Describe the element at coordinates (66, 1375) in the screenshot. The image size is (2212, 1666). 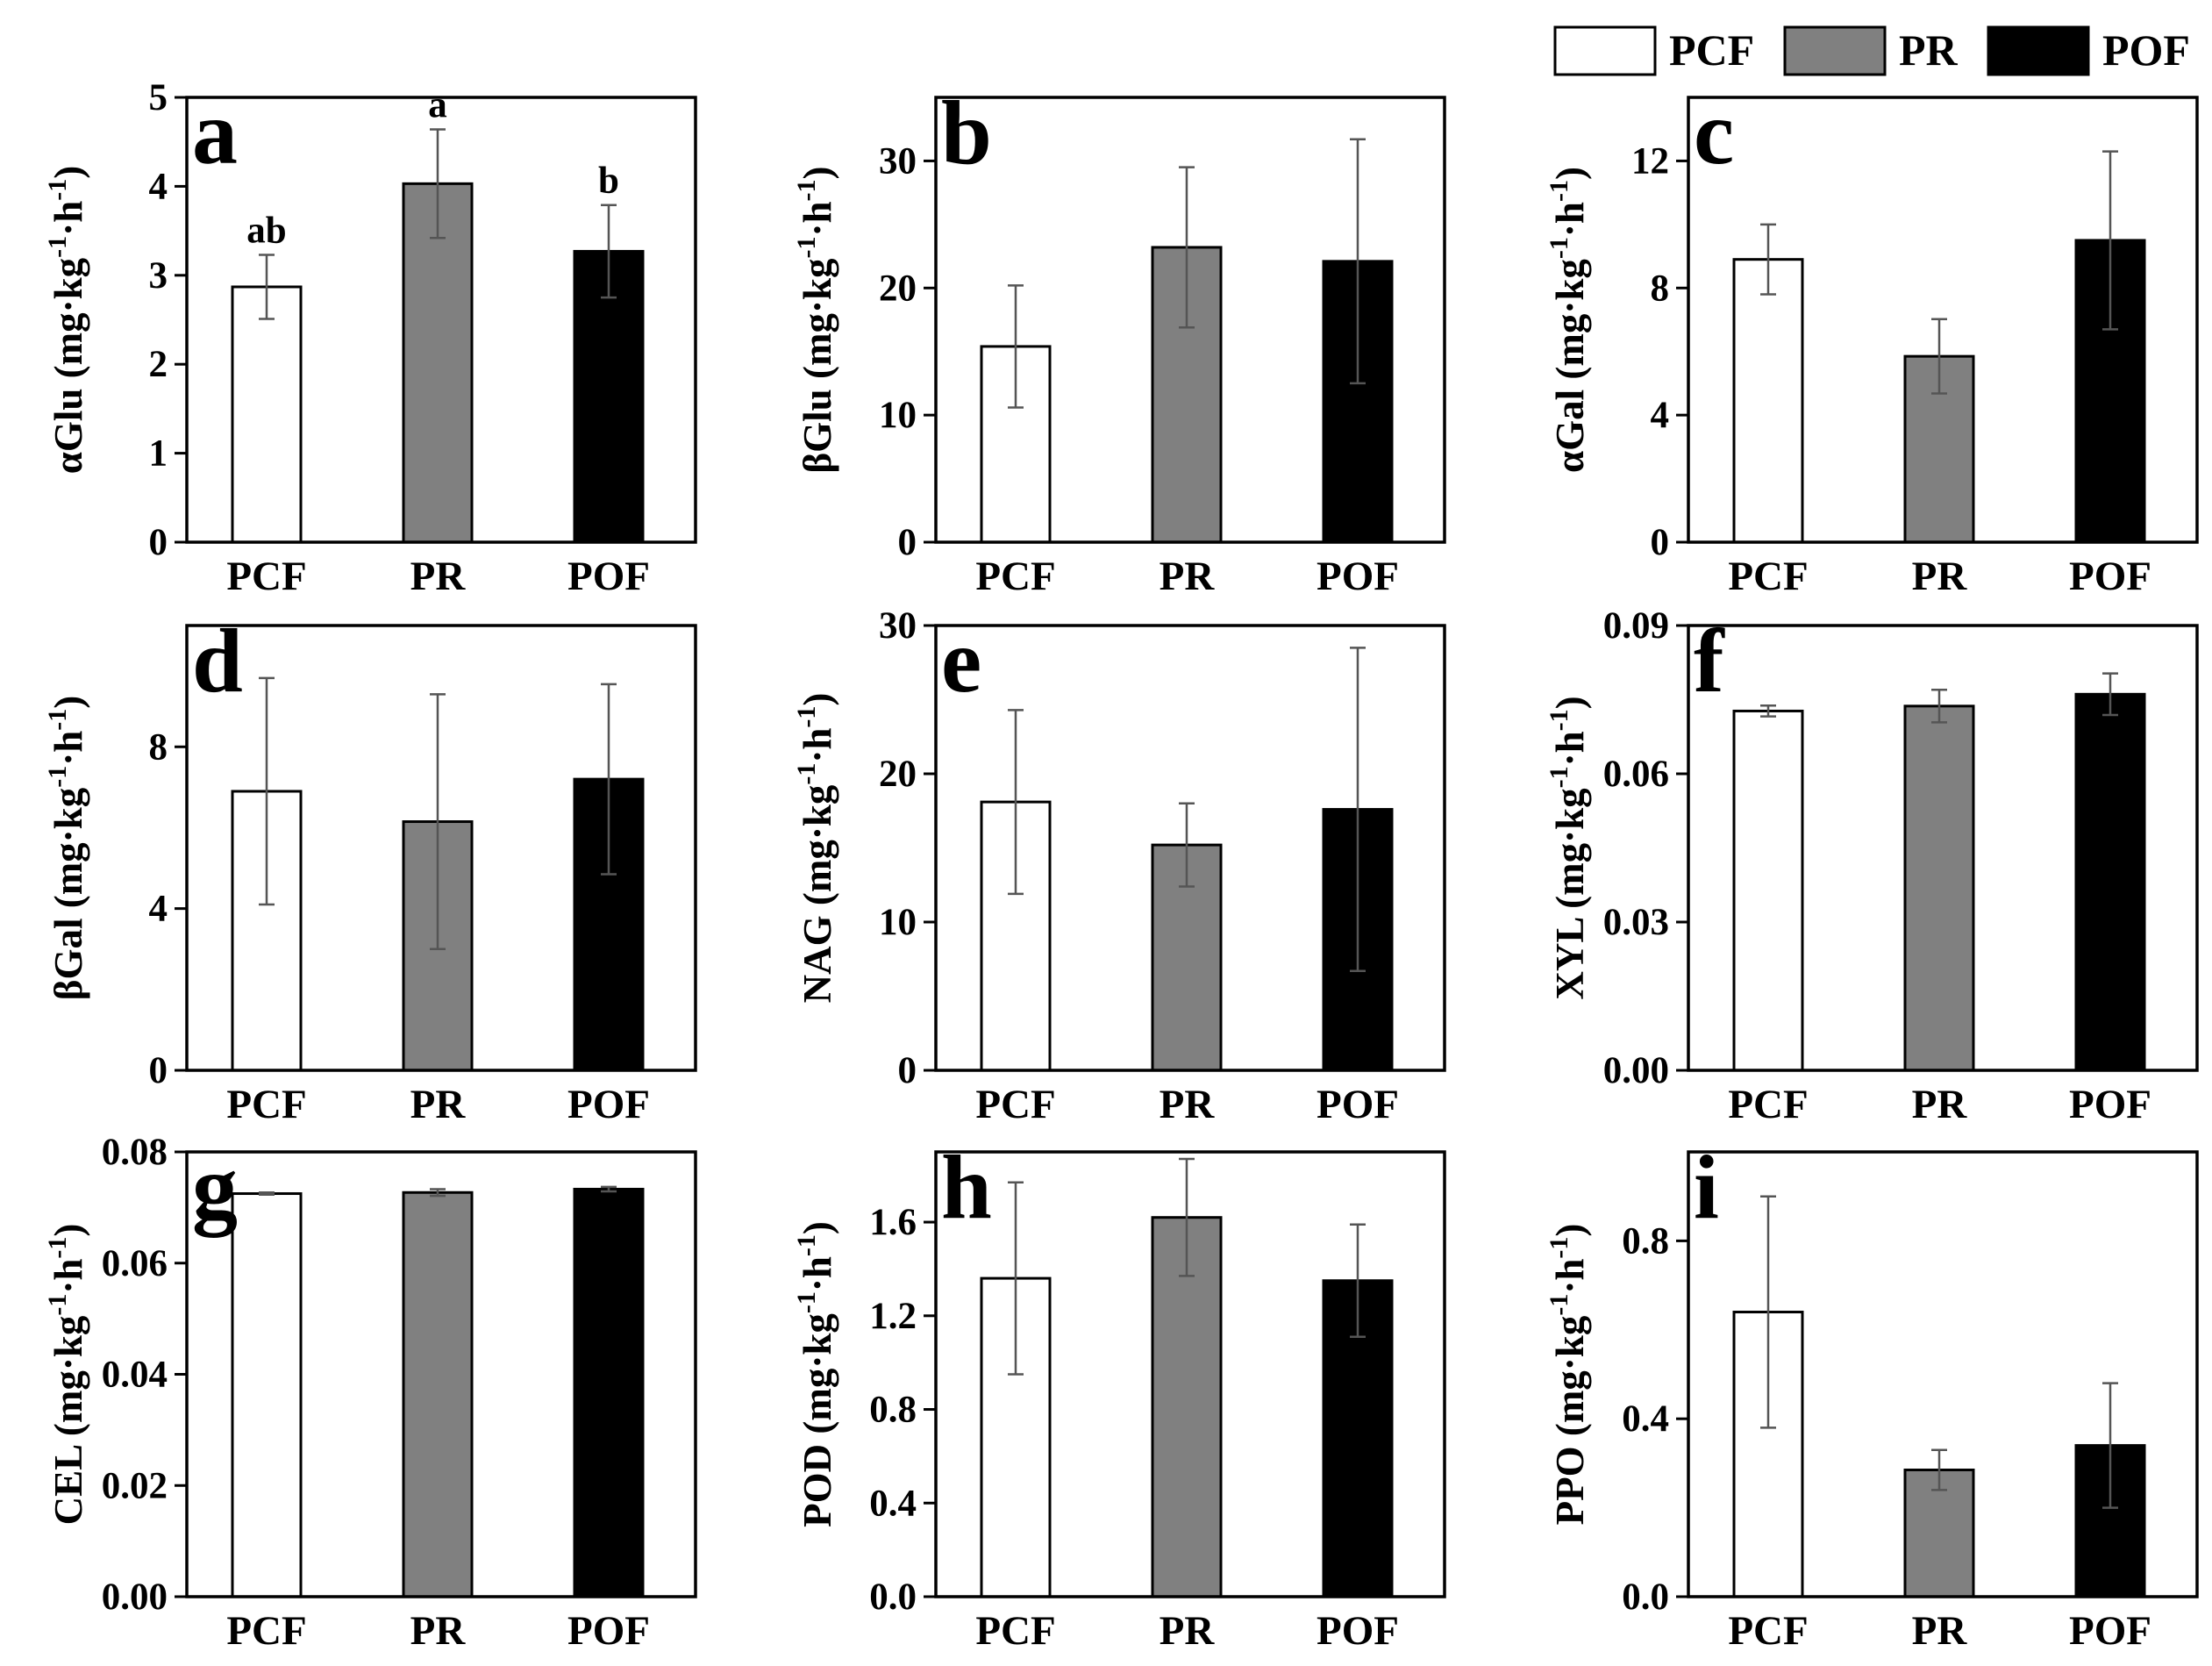
I see `y-axis-label: CEL (mg·kg-1·h-1)` at that location.